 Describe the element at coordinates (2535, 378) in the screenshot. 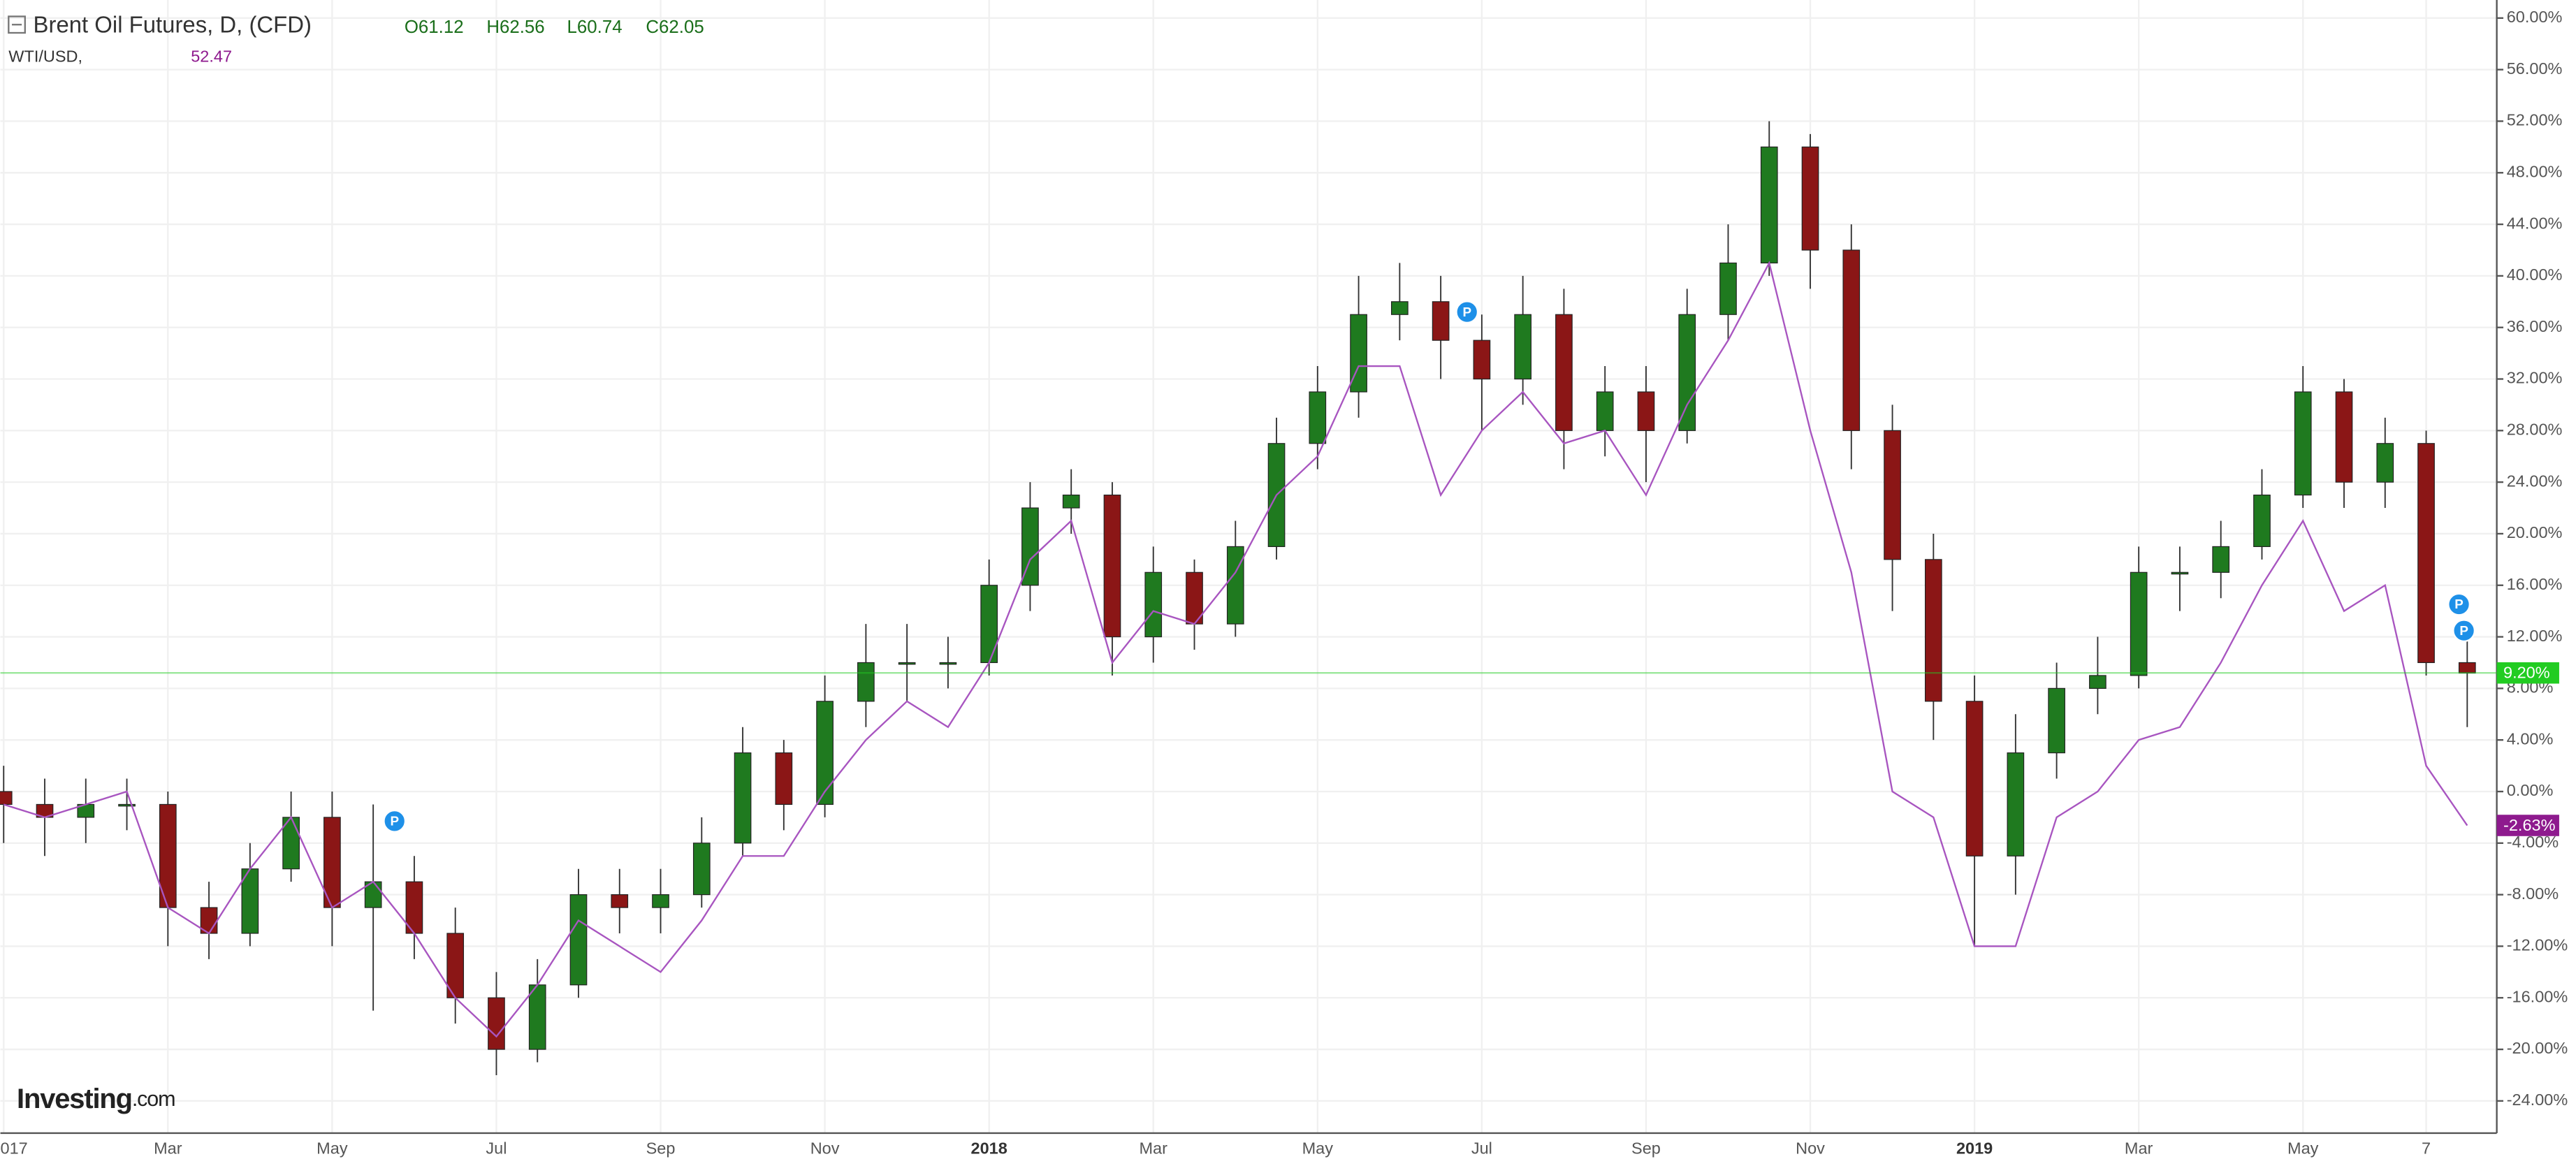

I see `y-tick-label: 32.00%` at that location.